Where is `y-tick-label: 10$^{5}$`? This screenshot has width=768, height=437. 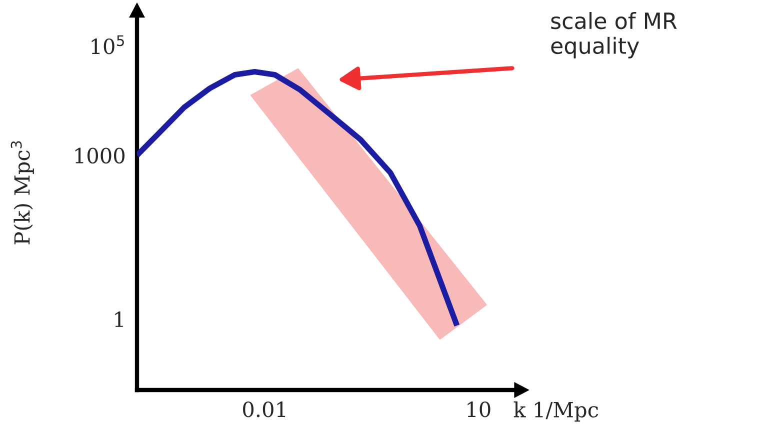
y-tick-label: 10$^{5}$ is located at coordinates (108, 44).